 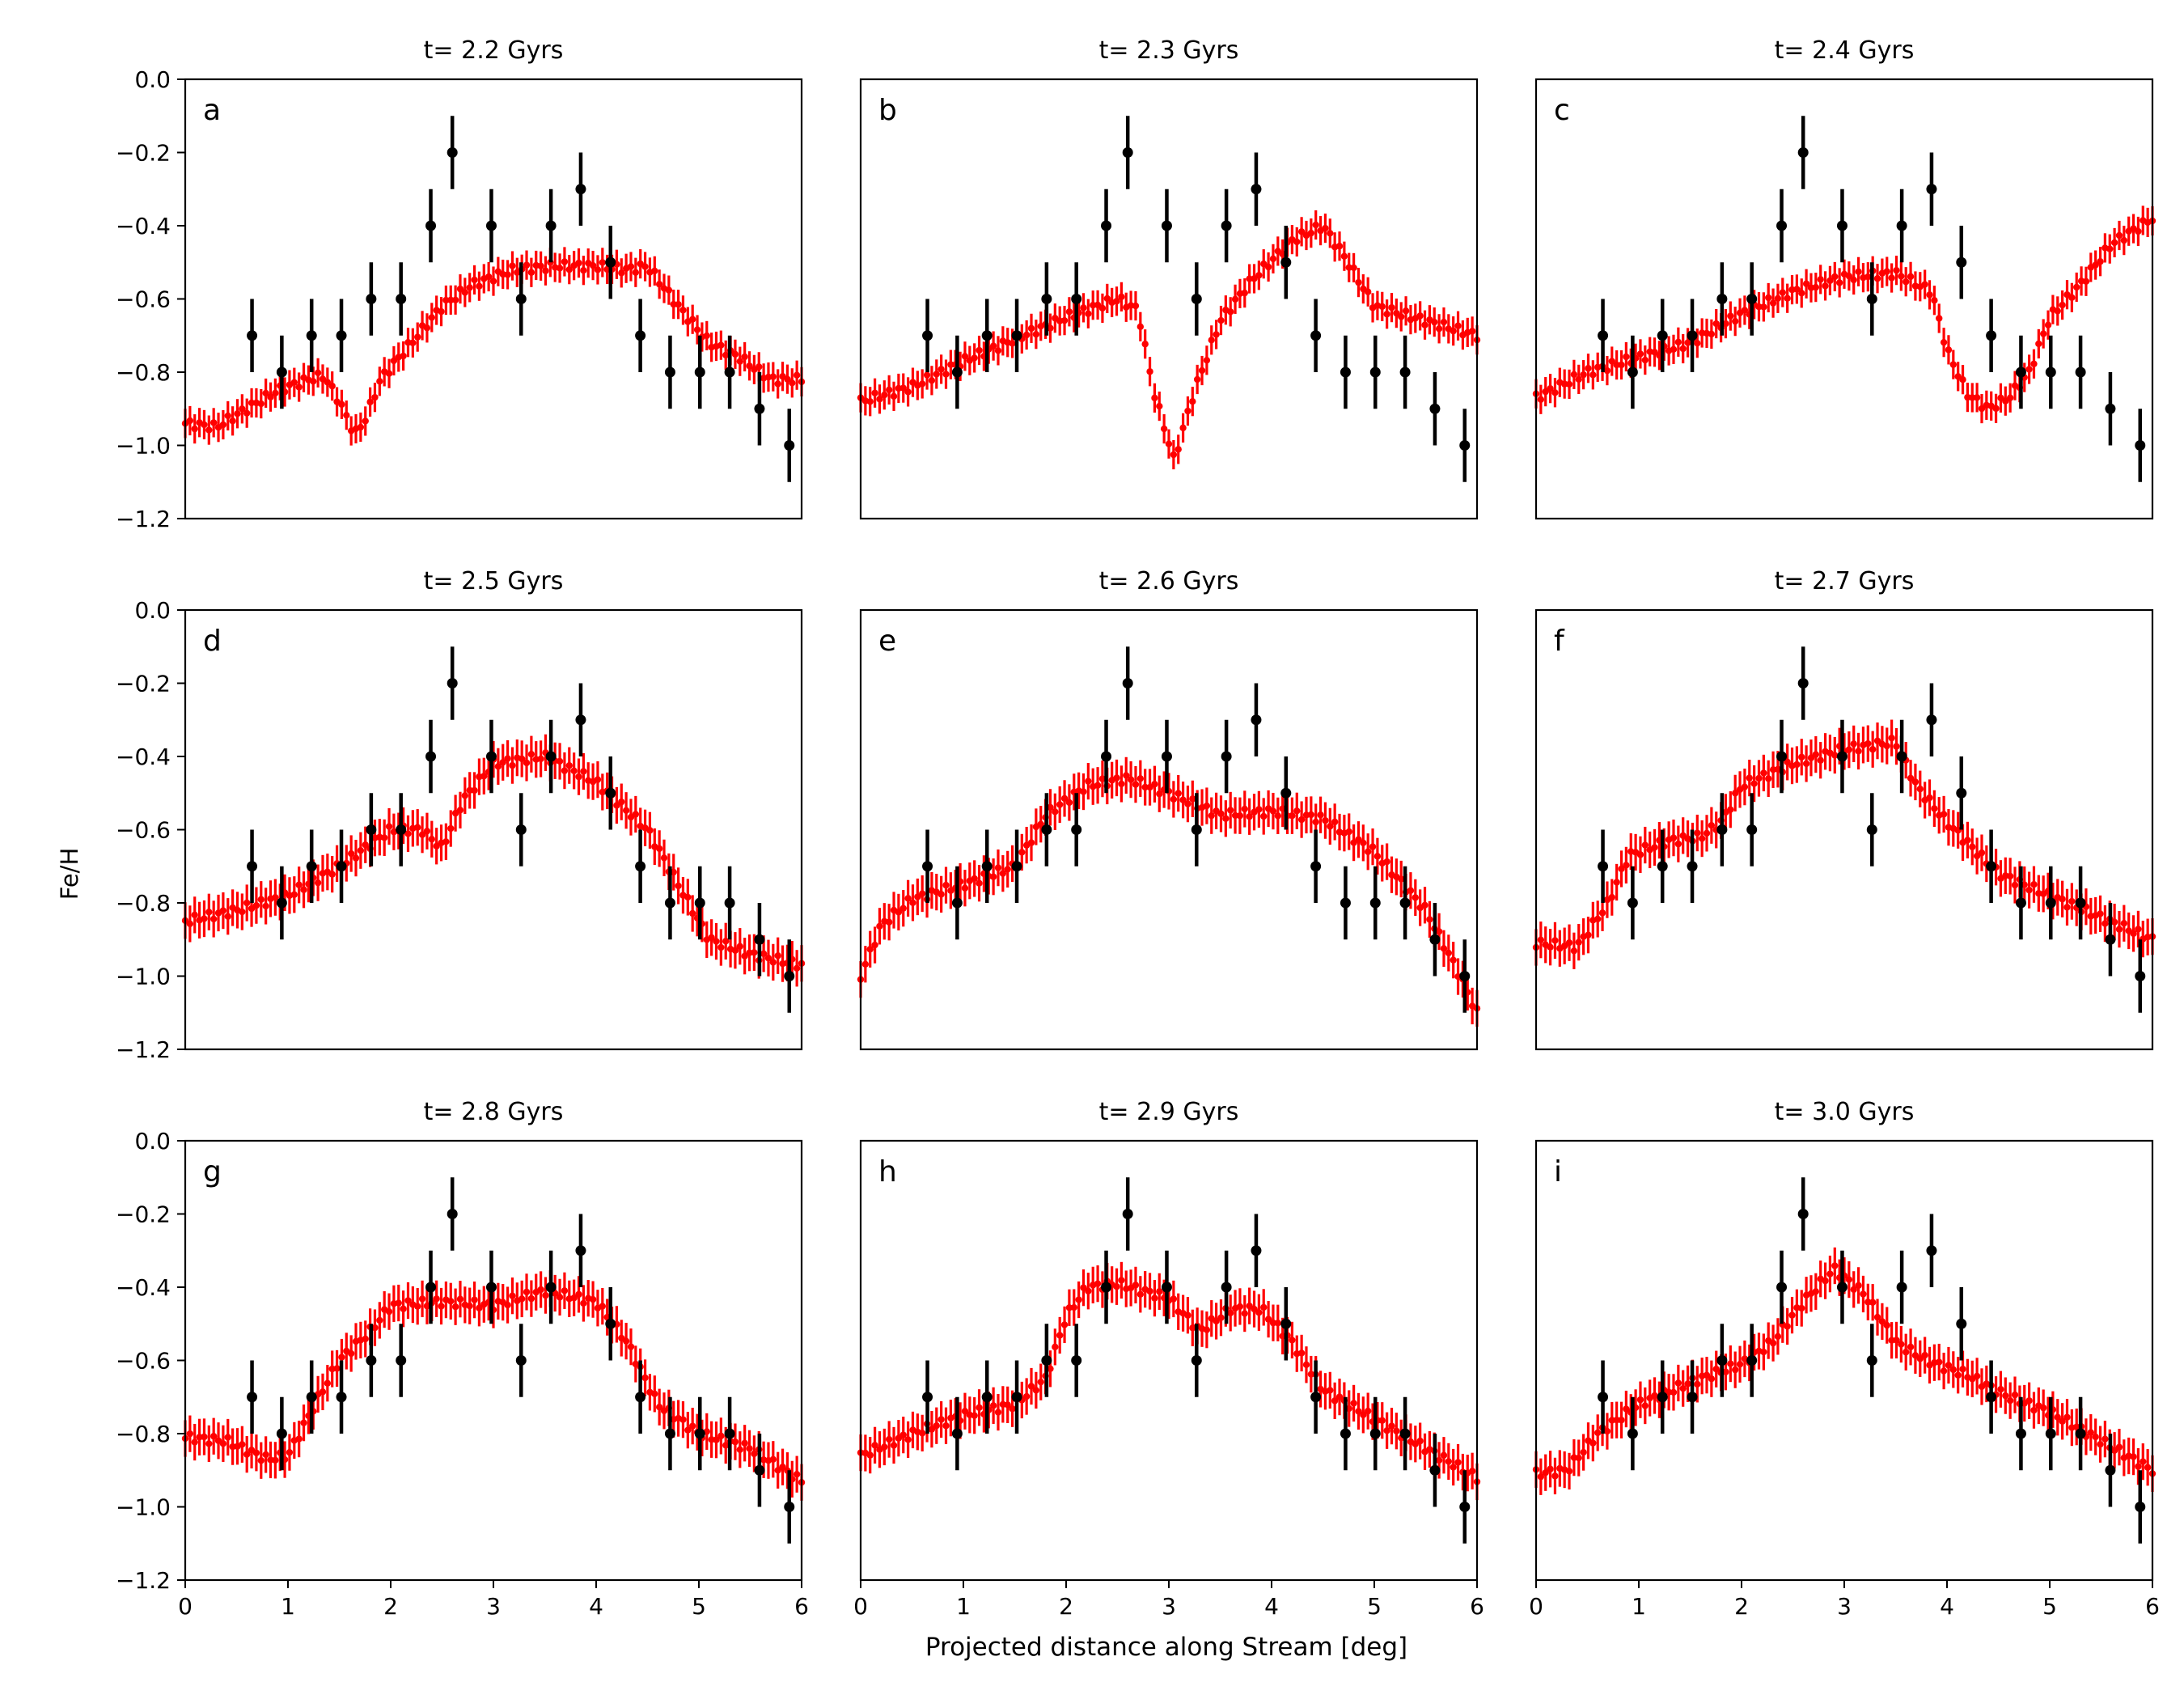 What do you see at coordinates (1169, 891) in the screenshot?
I see `model-series` at bounding box center [1169, 891].